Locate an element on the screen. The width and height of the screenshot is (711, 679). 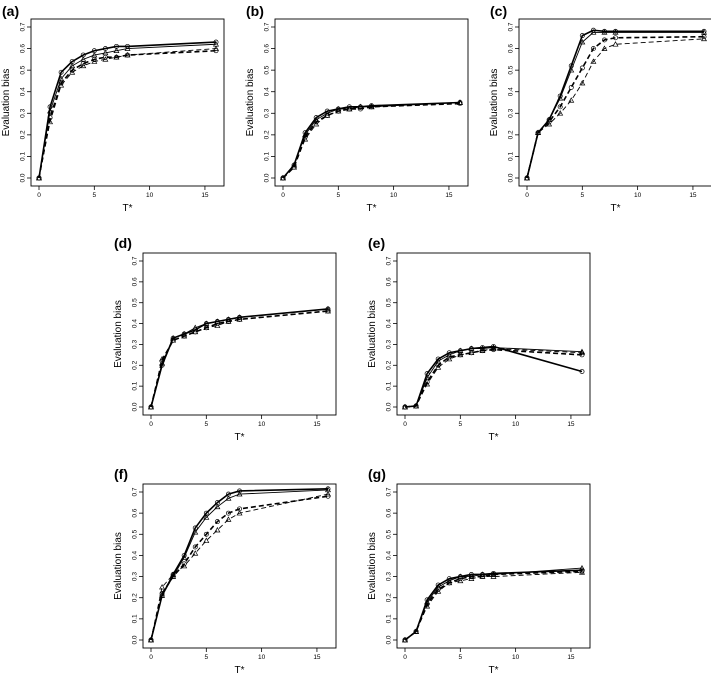
panel-label: (a) is located at coordinates (10, 11).